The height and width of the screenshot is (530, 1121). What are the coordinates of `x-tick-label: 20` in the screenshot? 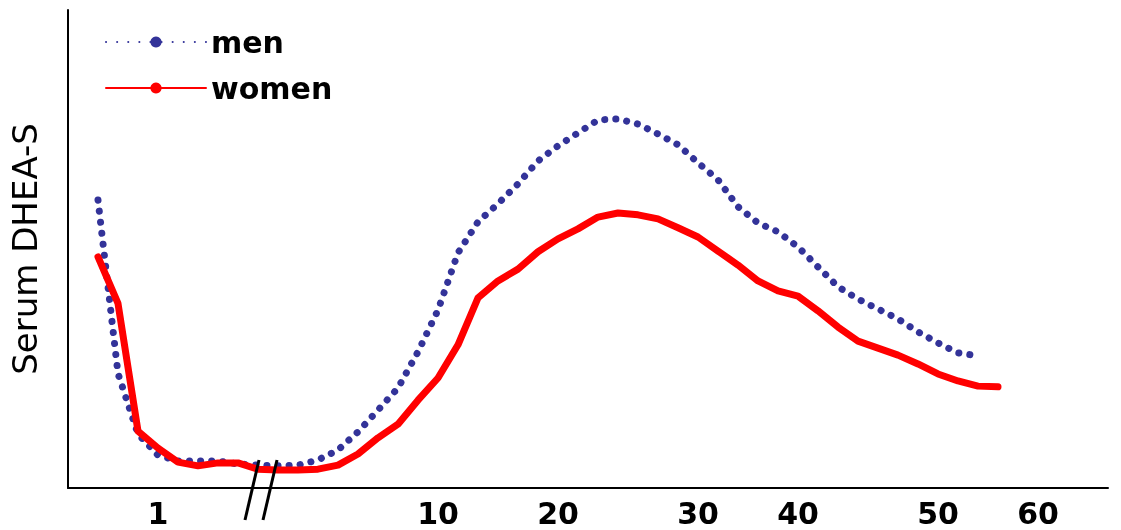 It's located at (558, 512).